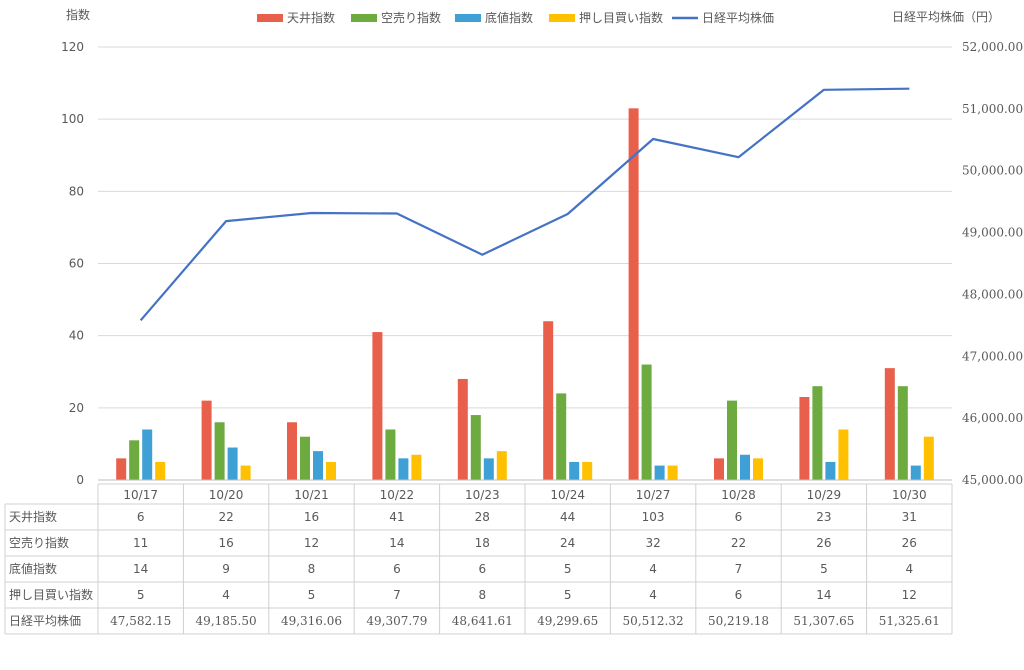 Image resolution: width=1024 pixels, height=670 pixels. Describe the element at coordinates (653, 621) in the screenshot. I see `table-cell: 50,512.32` at that location.